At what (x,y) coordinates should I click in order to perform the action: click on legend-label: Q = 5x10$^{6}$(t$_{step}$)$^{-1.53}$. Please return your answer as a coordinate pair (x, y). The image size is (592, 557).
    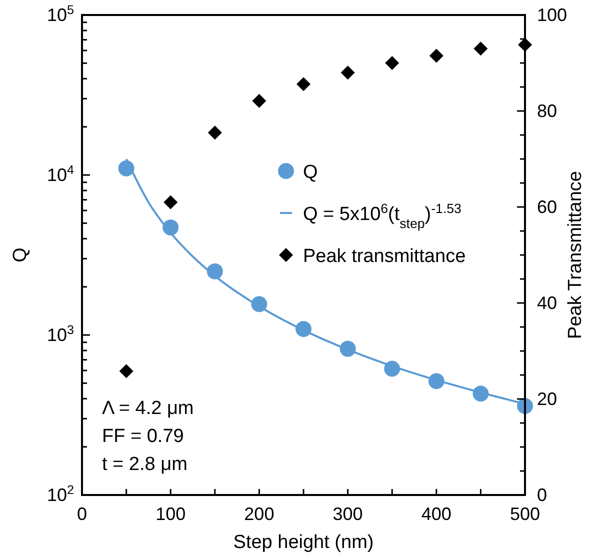
    Looking at the image, I should click on (382, 215).